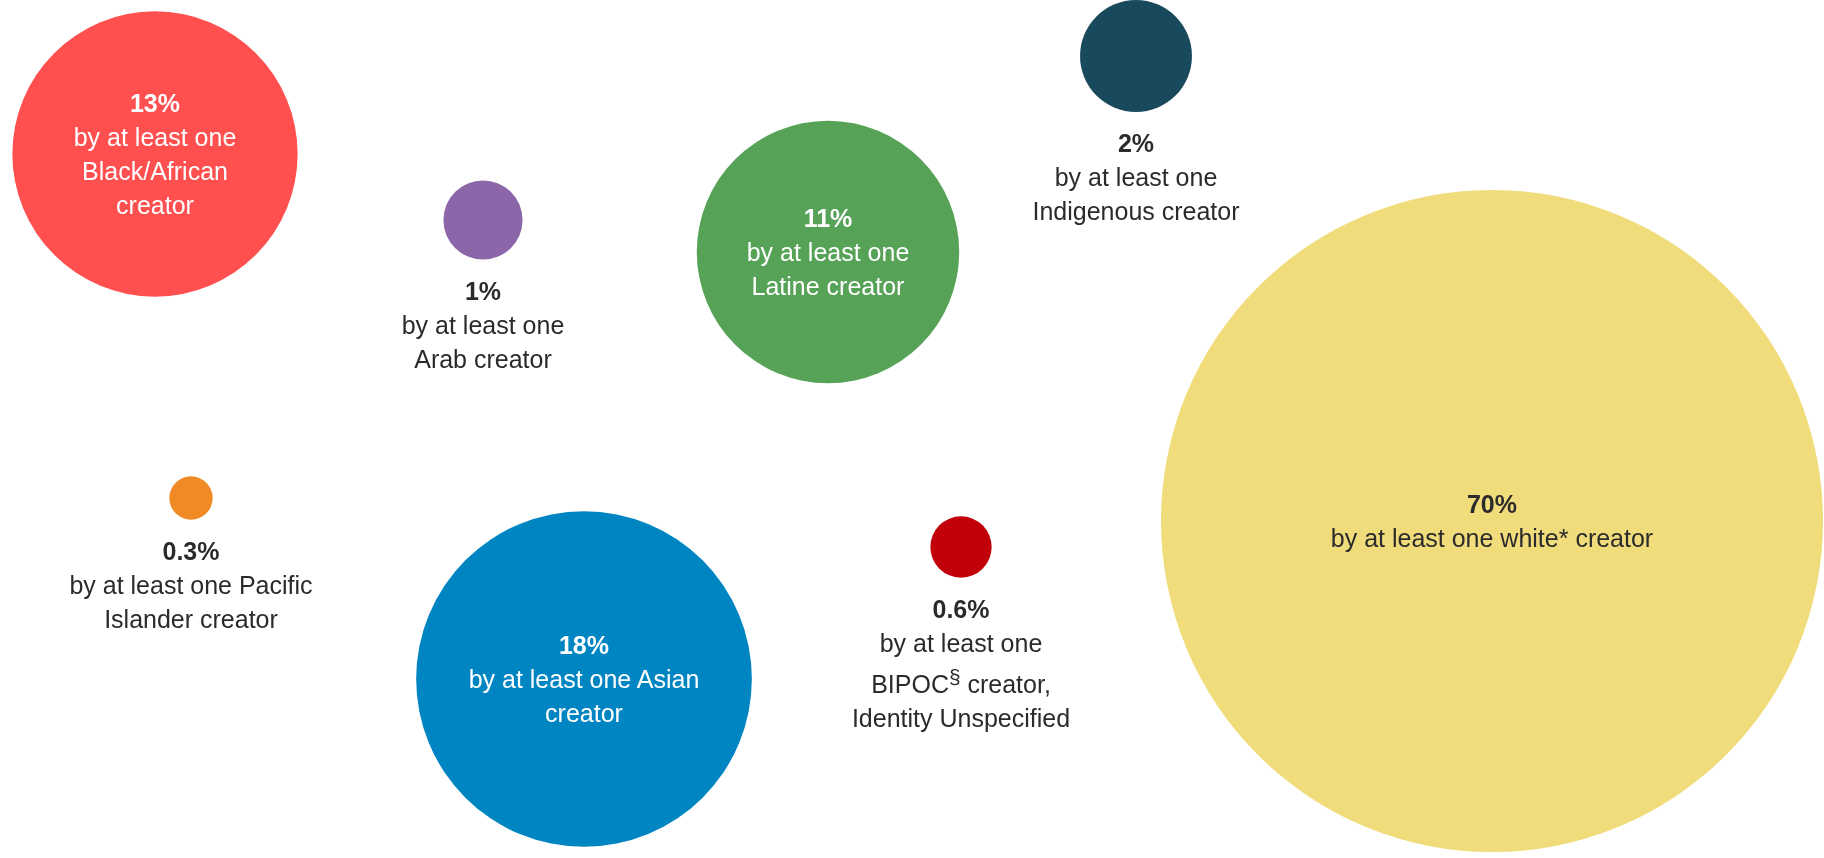  Describe the element at coordinates (961, 609) in the screenshot. I see `data-label: 0.6%` at that location.